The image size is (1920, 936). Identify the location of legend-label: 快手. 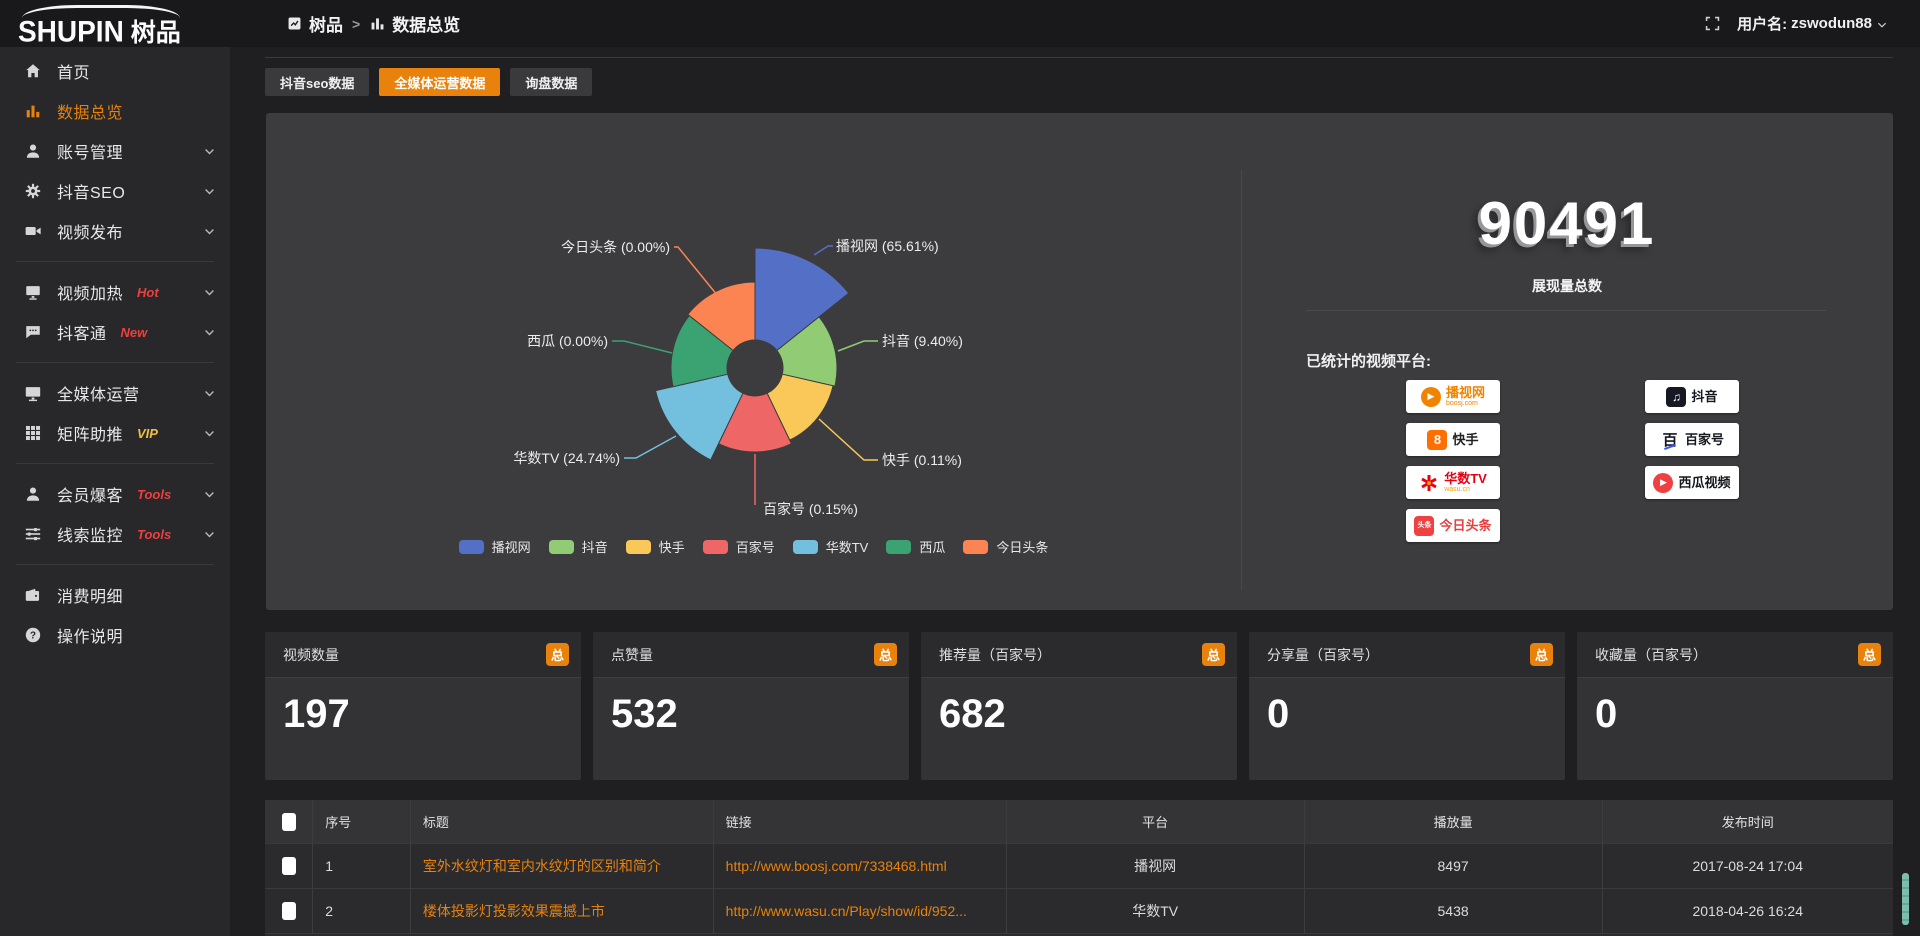
(671, 547).